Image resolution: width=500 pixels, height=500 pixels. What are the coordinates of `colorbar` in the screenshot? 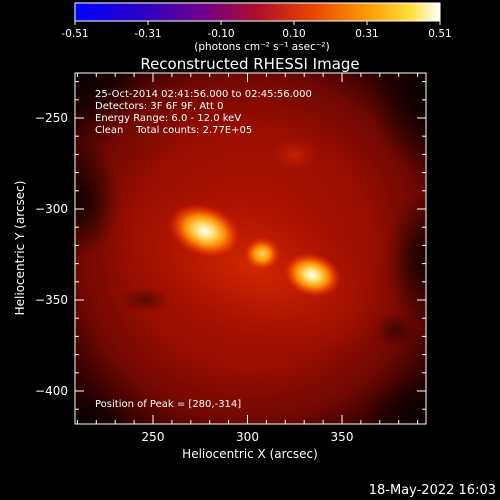 It's located at (257, 12).